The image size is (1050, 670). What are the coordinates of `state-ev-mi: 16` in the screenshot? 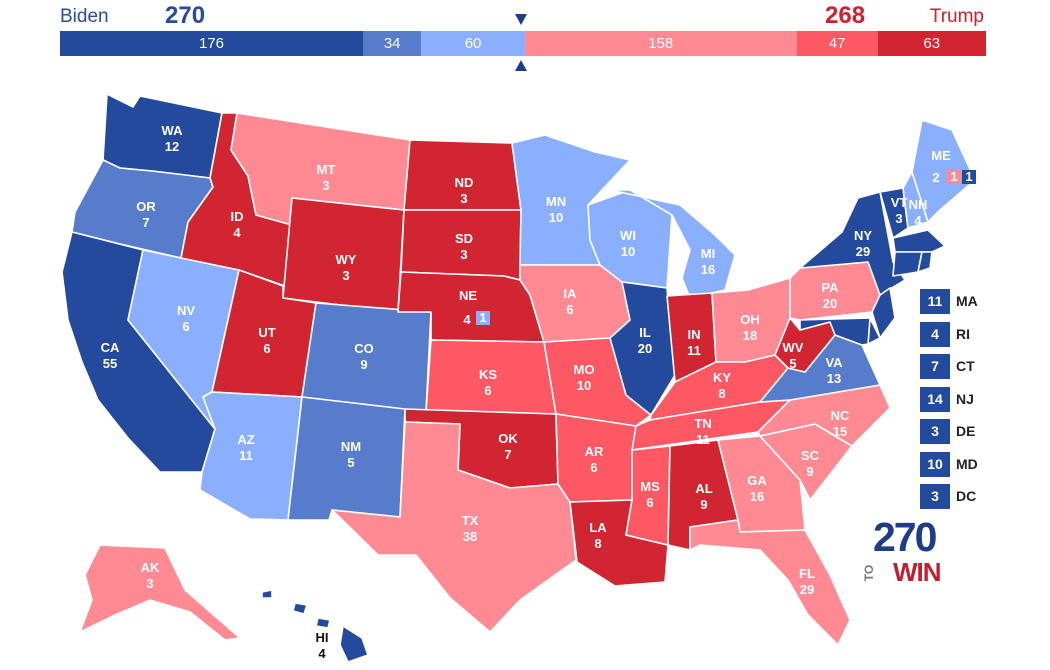 It's located at (708, 269).